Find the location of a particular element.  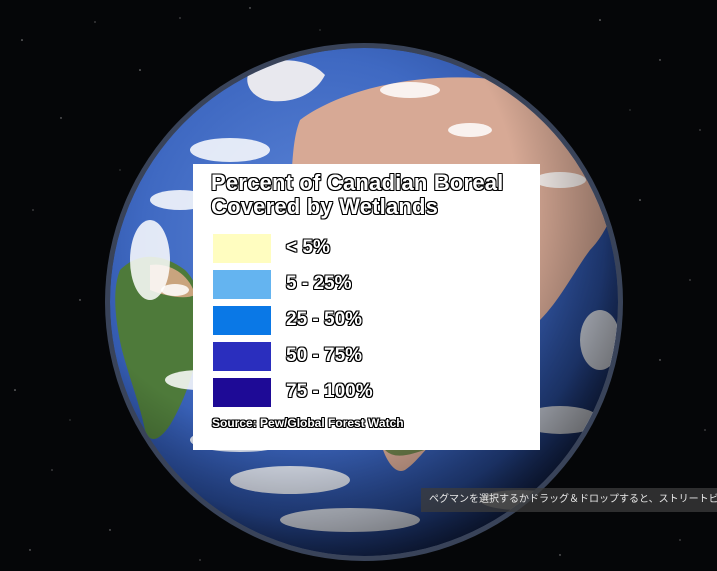

legend-item-label: 75 - 100% is located at coordinates (329, 391).